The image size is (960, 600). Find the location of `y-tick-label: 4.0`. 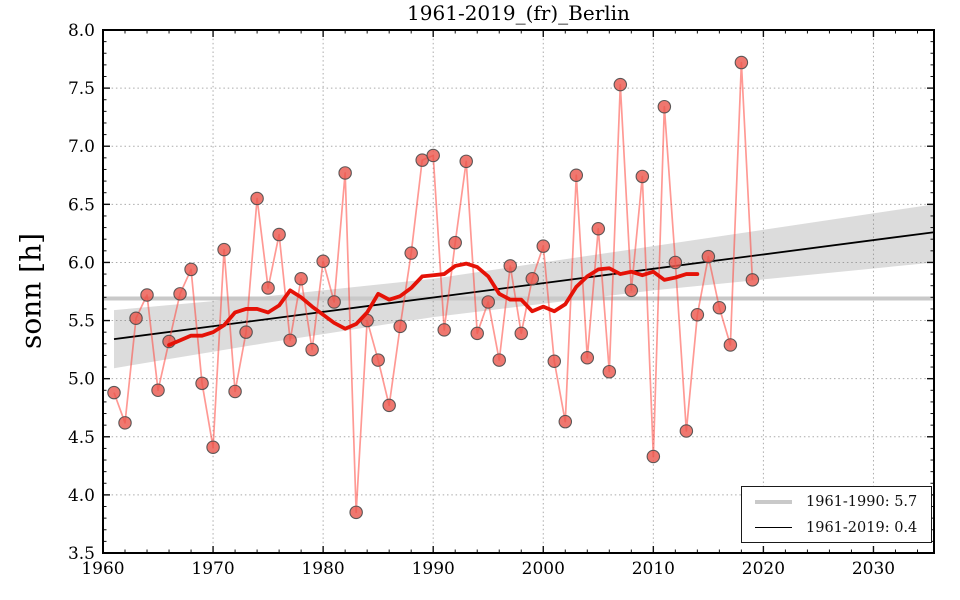

y-tick-label: 4.0 is located at coordinates (81, 496).